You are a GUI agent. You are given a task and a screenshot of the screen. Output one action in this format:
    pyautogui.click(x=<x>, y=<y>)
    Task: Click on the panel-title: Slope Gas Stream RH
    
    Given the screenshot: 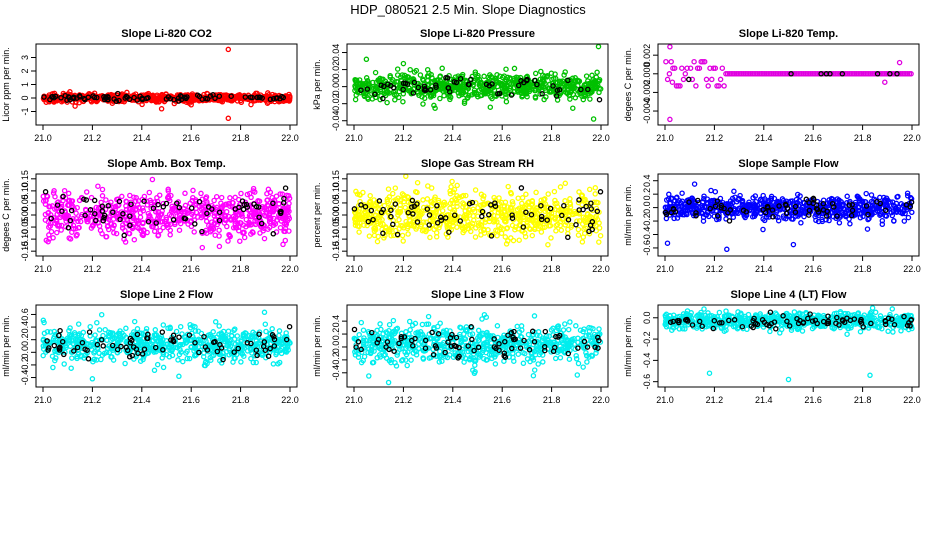 What is the action you would take?
    pyautogui.click(x=477, y=164)
    